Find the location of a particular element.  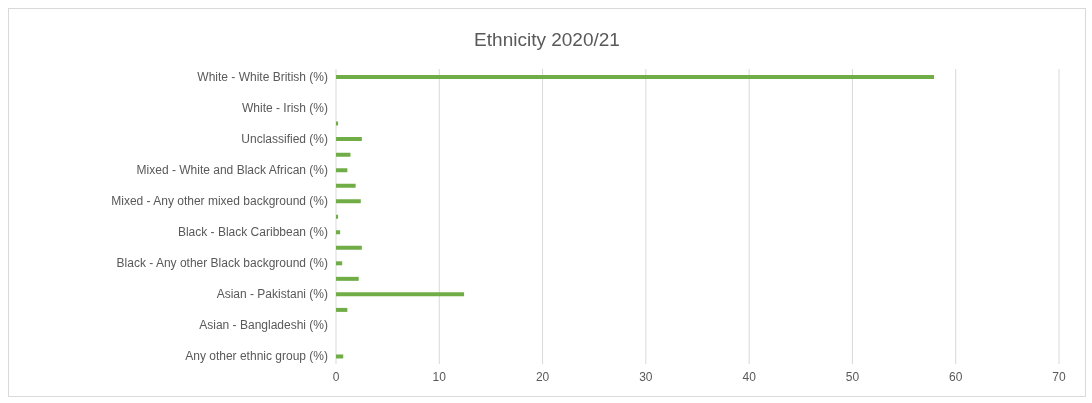

x-tick-label: 40 is located at coordinates (749, 376).